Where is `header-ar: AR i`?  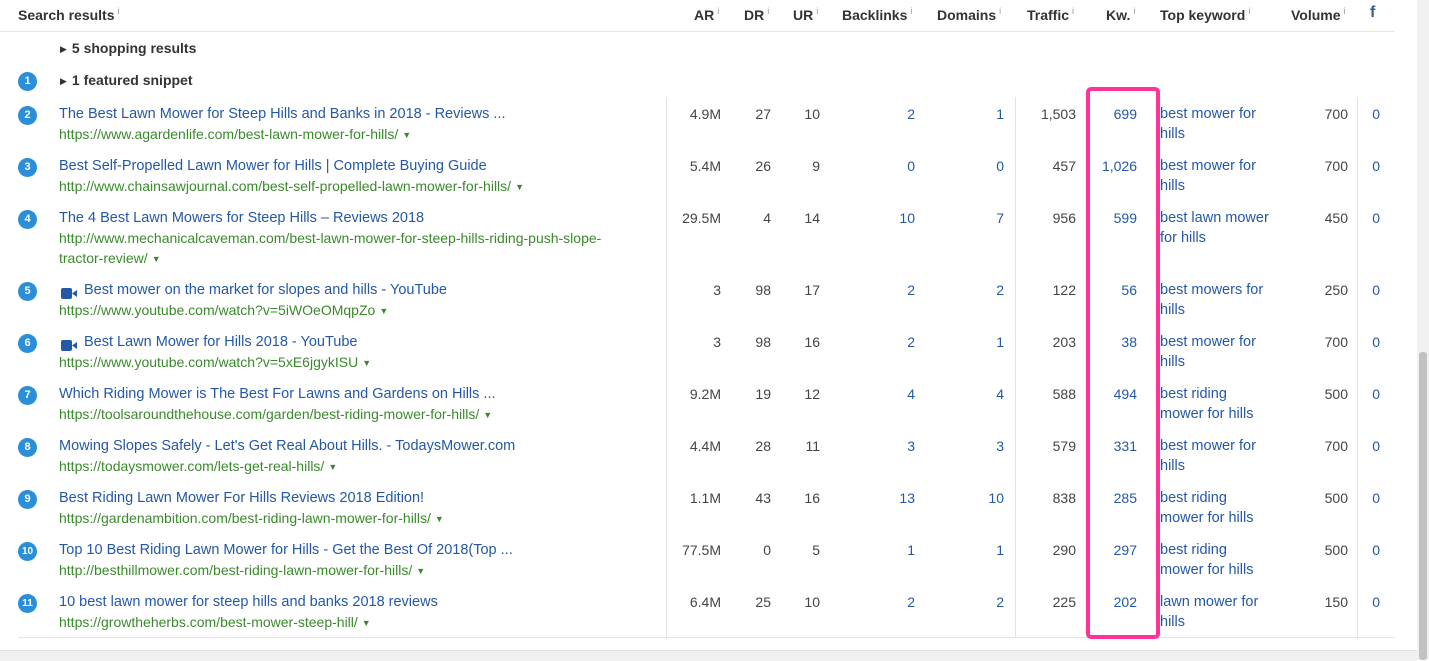 header-ar: AR i is located at coordinates (707, 14).